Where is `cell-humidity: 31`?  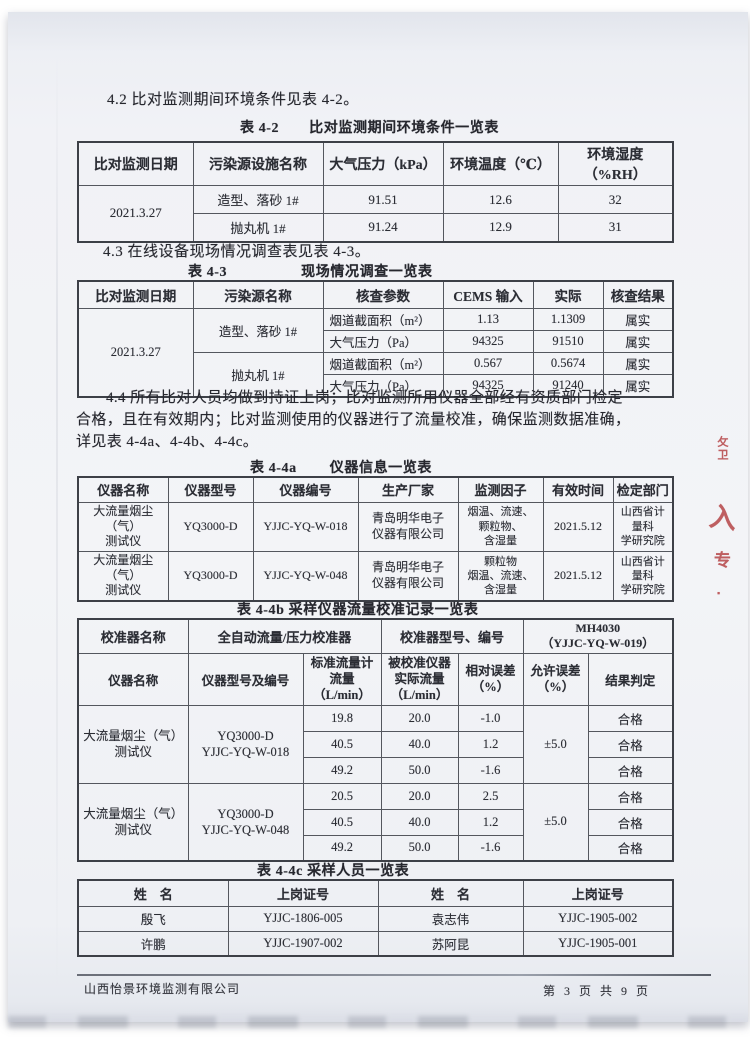
cell-humidity: 31 is located at coordinates (615, 227).